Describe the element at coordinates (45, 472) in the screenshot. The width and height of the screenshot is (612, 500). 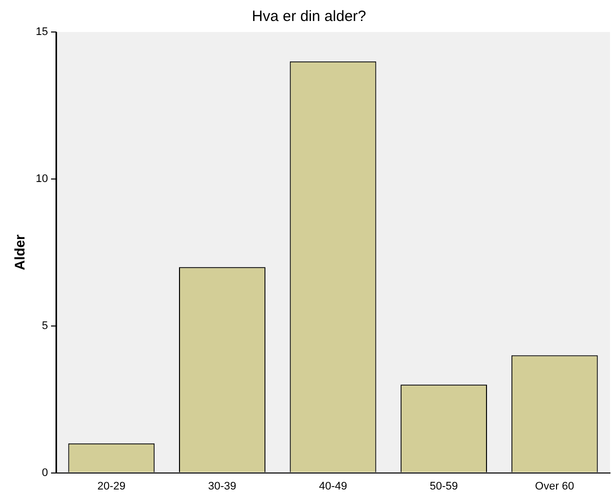
I see `y-tick-label: 0` at that location.